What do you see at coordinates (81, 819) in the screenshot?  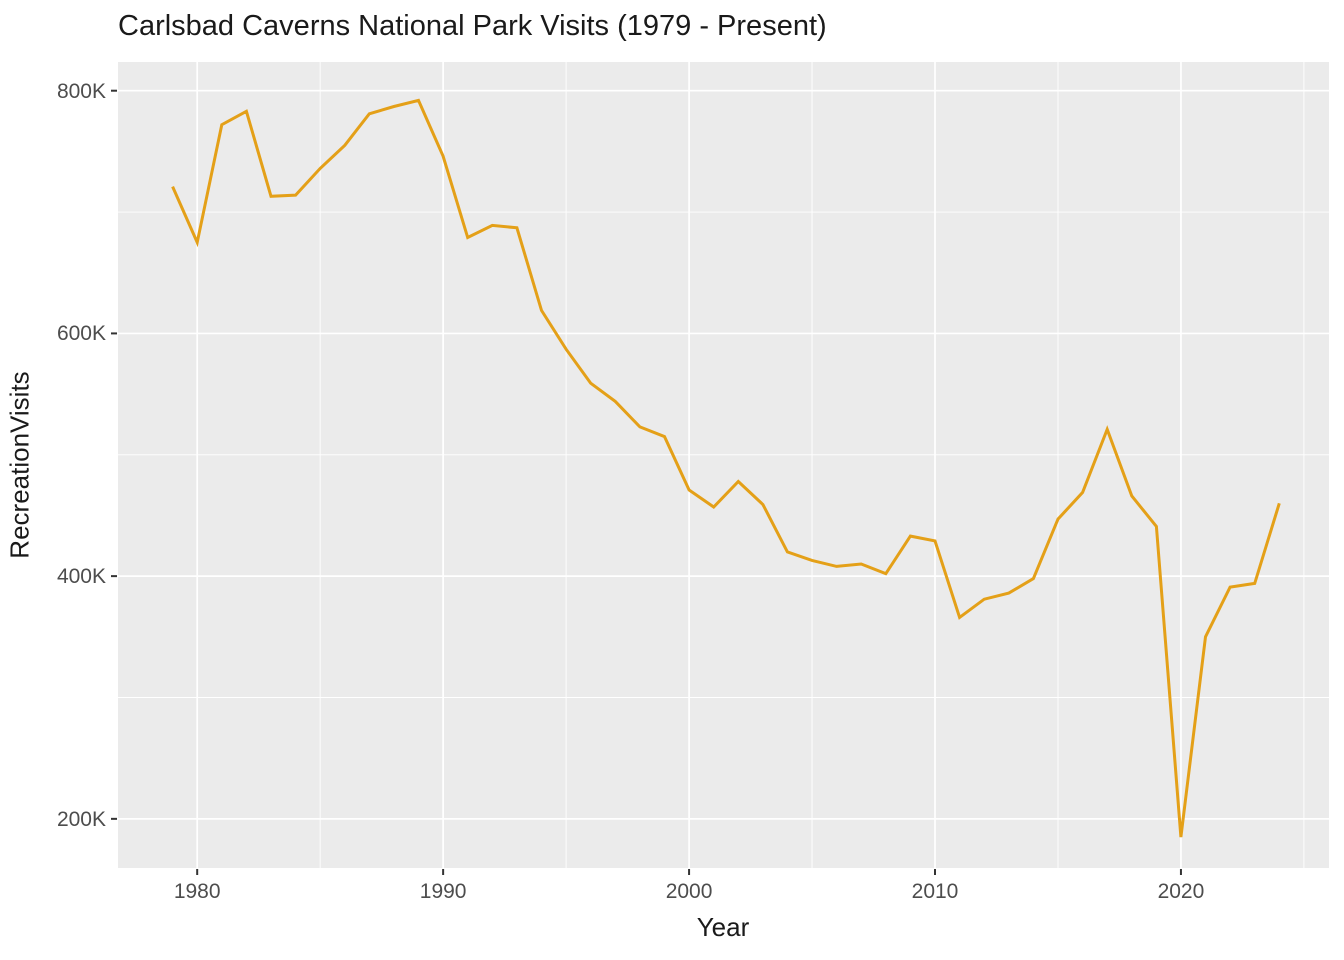 I see `y-tick-label-200k: 200K` at bounding box center [81, 819].